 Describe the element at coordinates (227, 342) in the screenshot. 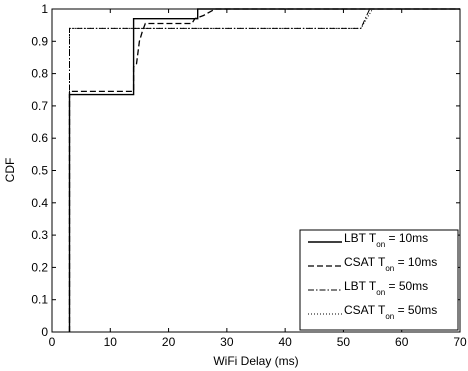

I see `x-tick-label: 30` at that location.